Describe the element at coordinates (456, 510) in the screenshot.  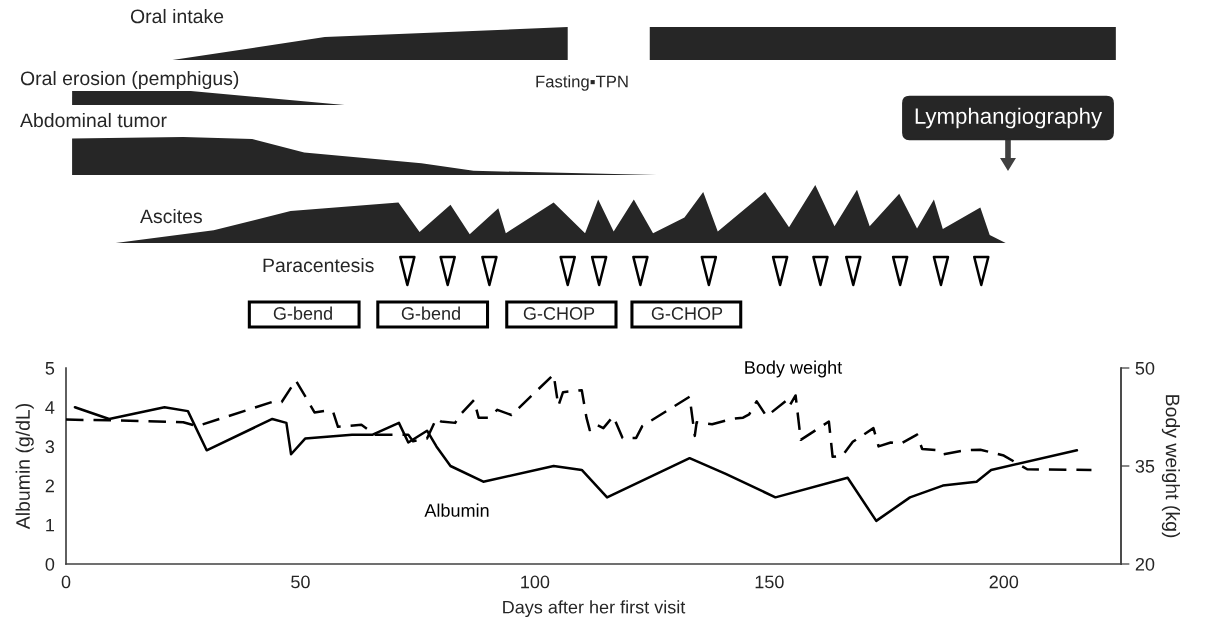
I see `series-label: Albumin` at that location.